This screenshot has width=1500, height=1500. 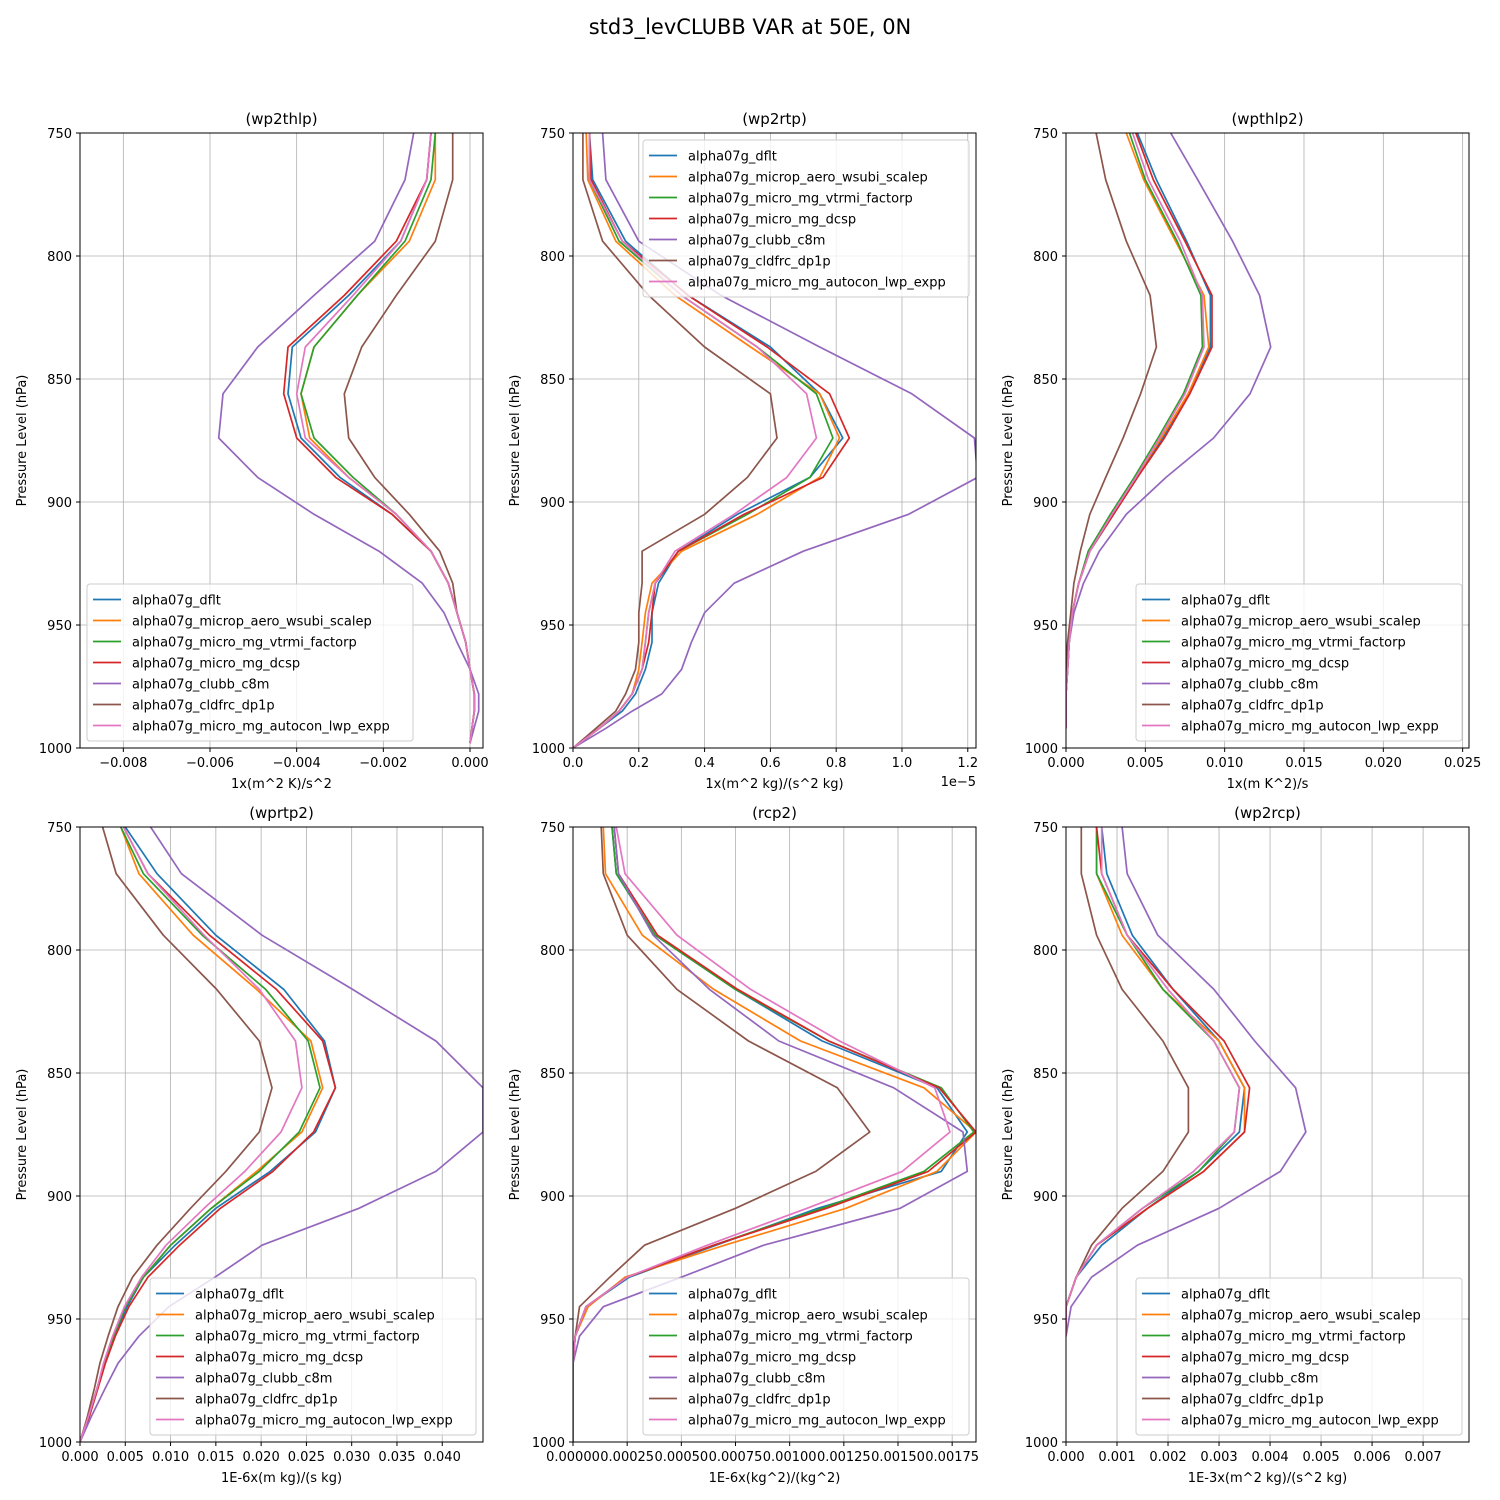 I want to click on x-tick-label: −0.002, so click(x=383, y=763).